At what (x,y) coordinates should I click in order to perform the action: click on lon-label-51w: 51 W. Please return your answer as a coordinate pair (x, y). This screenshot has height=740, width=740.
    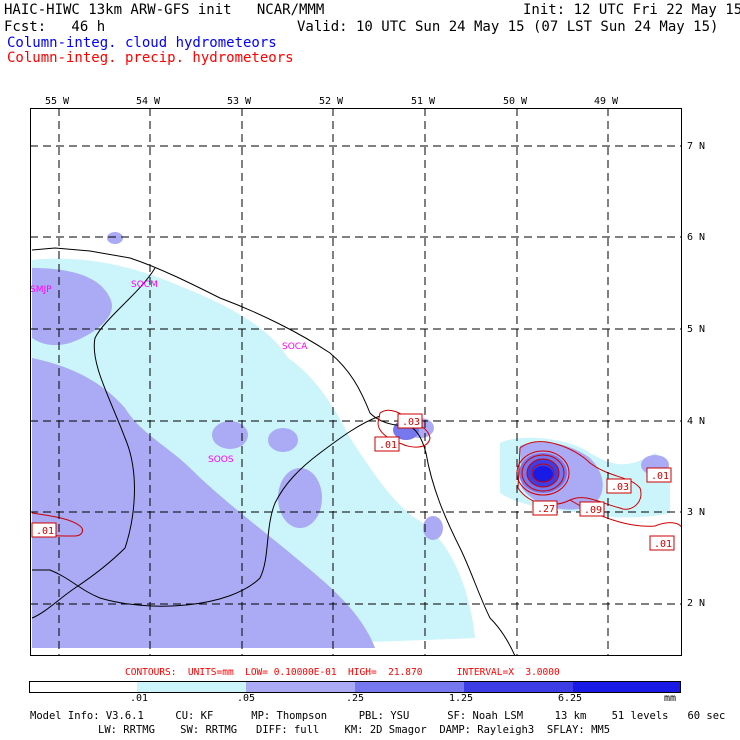
    Looking at the image, I should click on (423, 101).